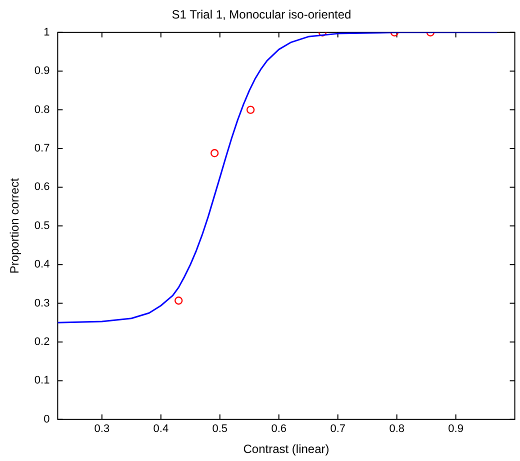 This screenshot has height=461, width=520. Describe the element at coordinates (42, 226) in the screenshot. I see `y-tick-label: 0.5` at that location.